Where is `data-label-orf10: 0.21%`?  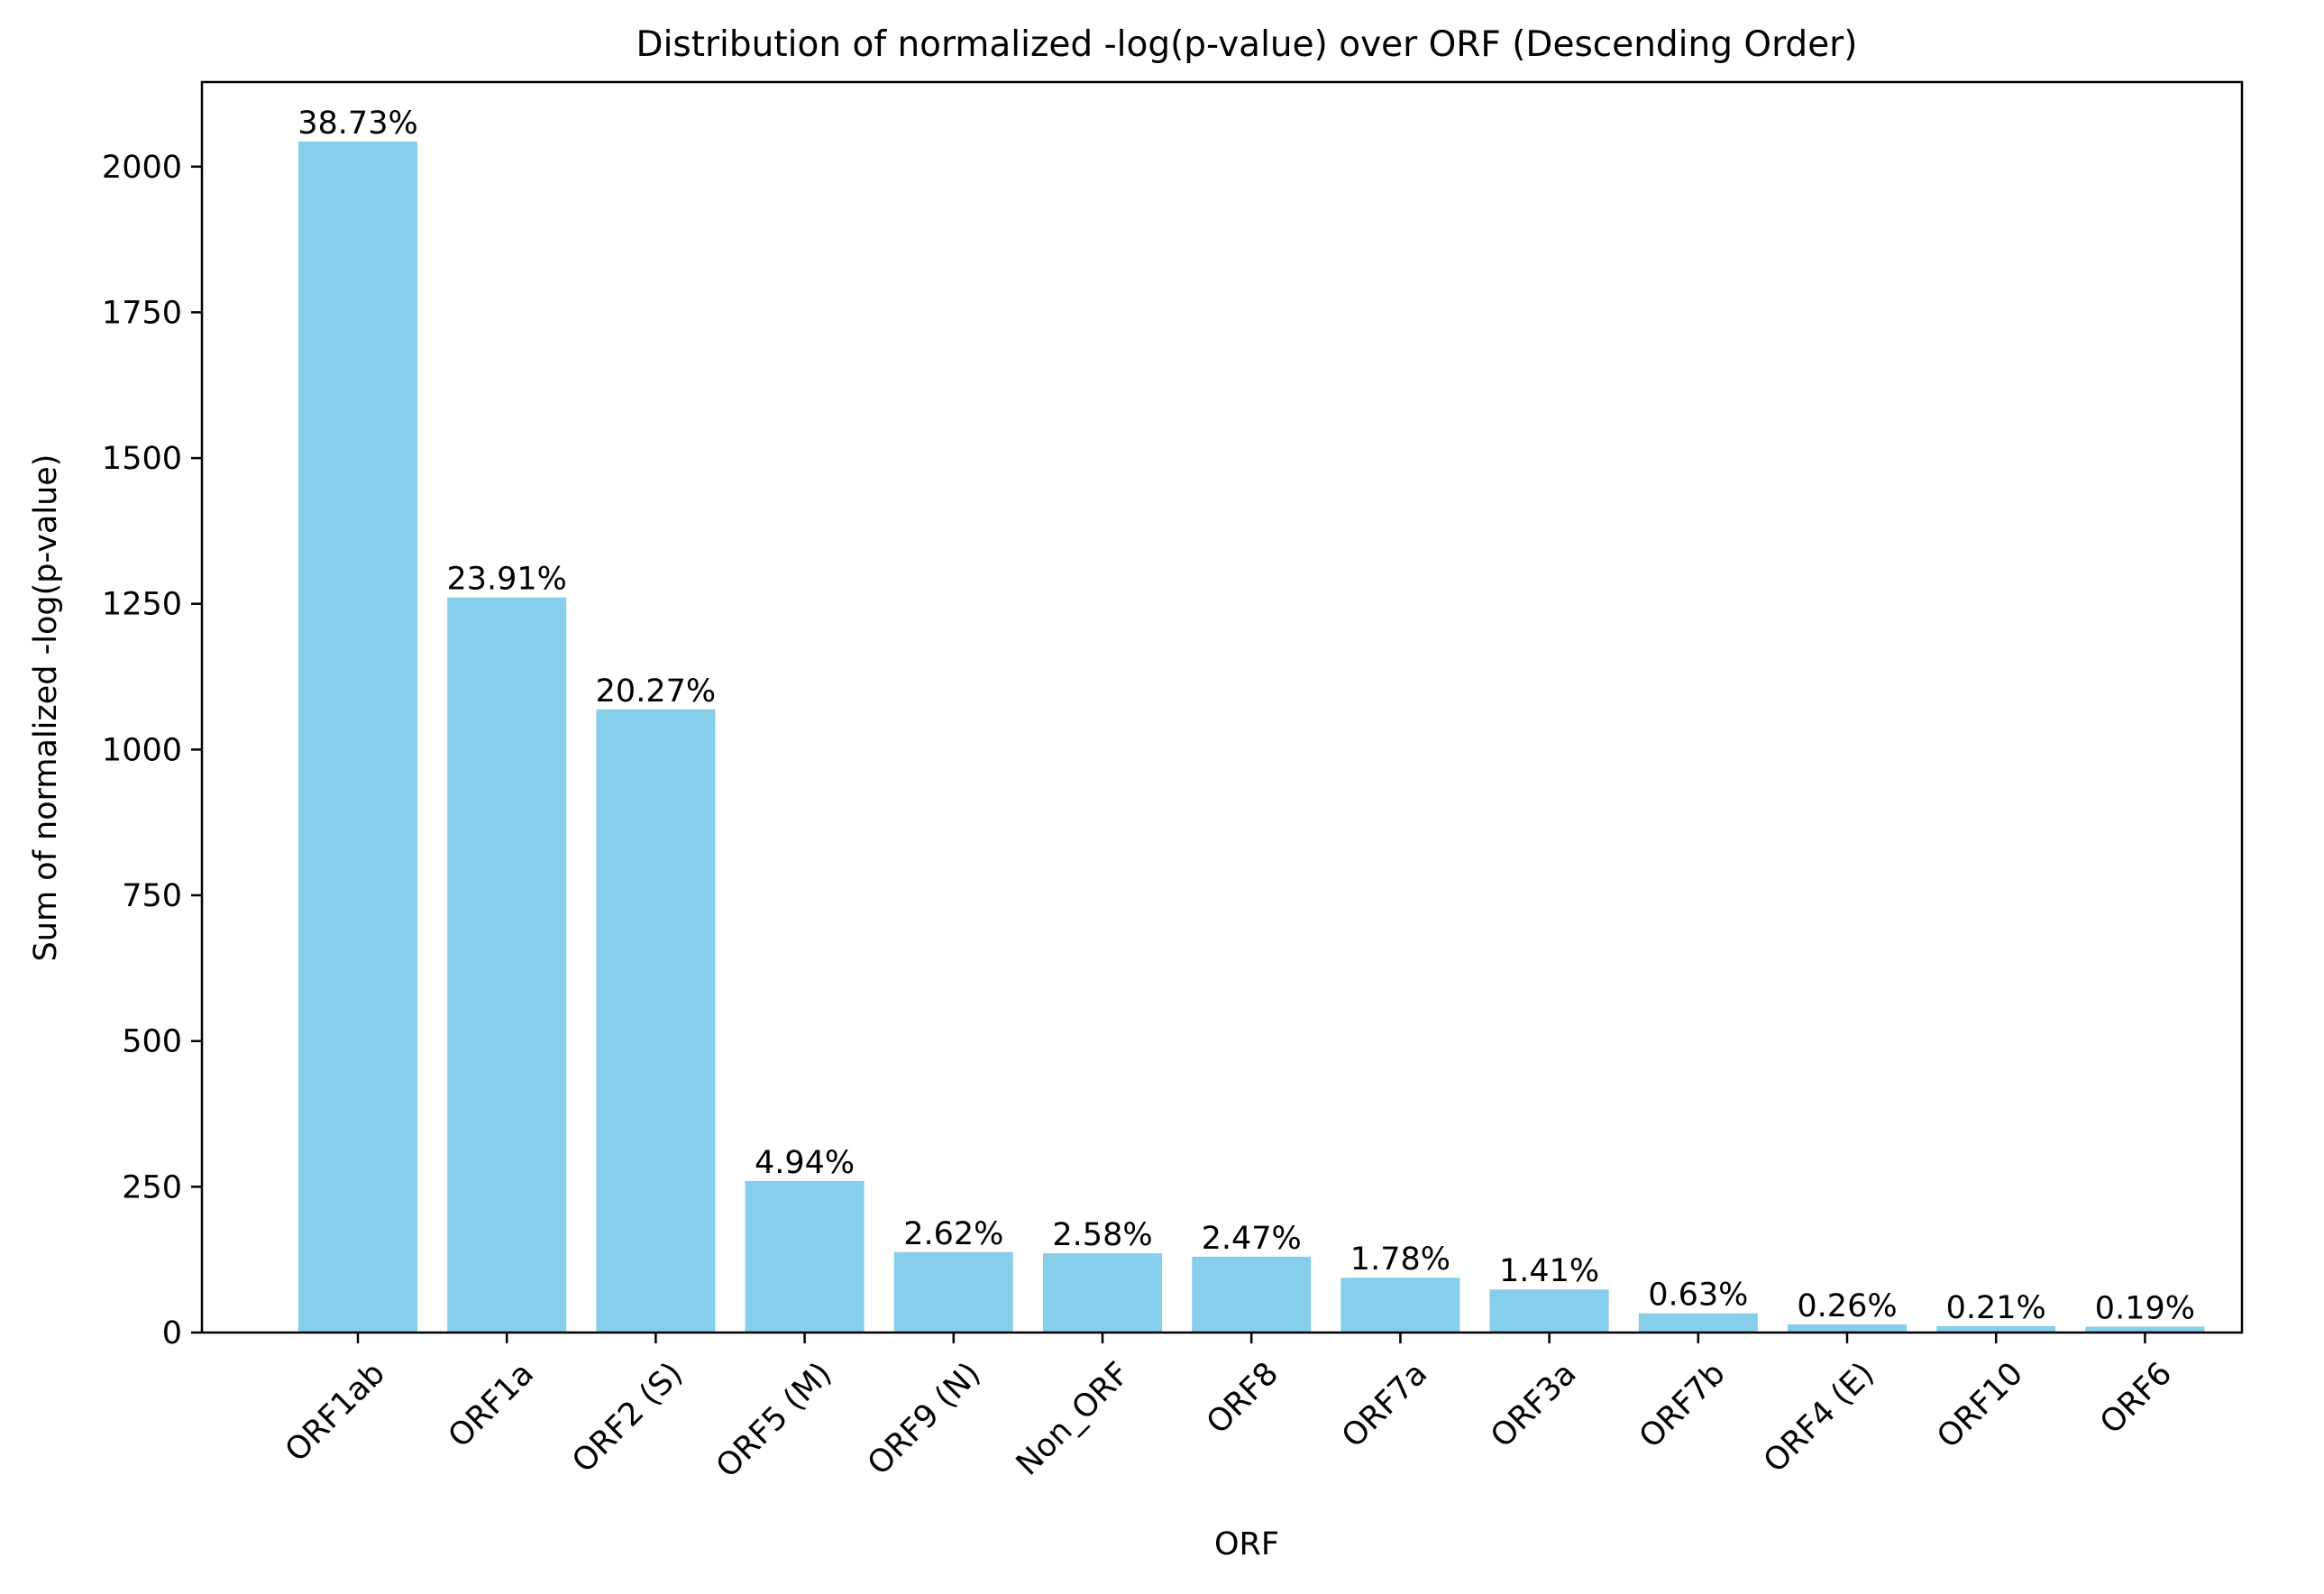
data-label-orf10: 0.21% is located at coordinates (1996, 1308).